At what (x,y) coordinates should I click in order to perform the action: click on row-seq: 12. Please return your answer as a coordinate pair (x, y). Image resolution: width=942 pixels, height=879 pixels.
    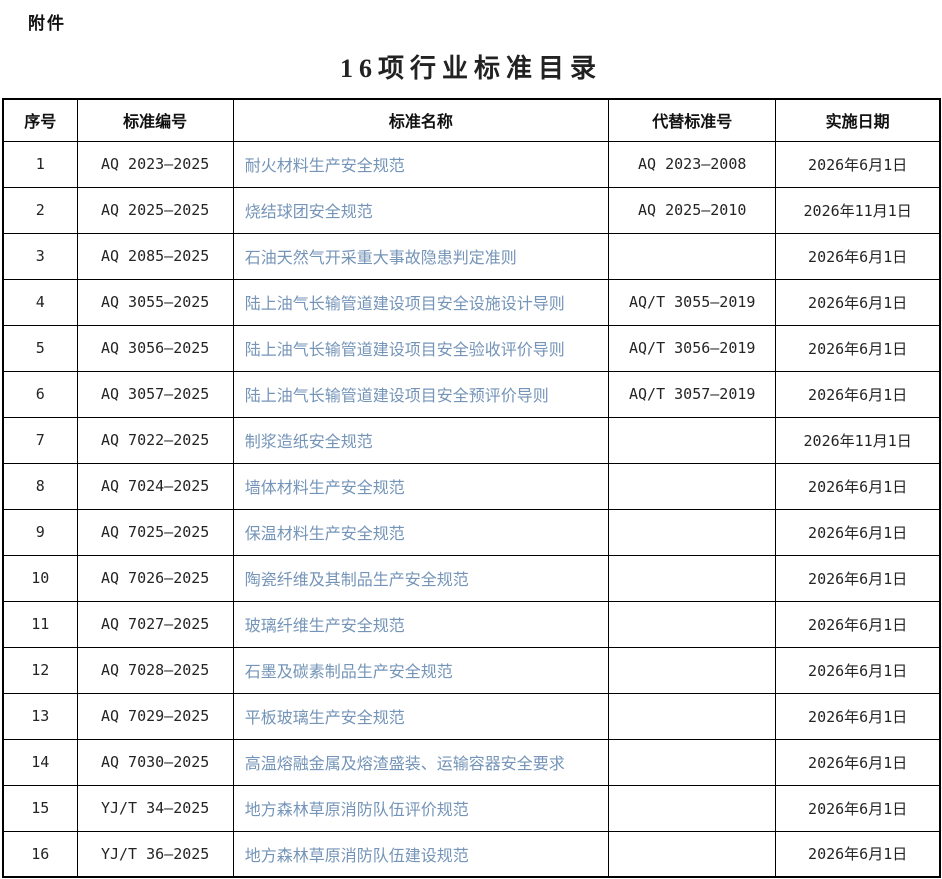
    Looking at the image, I should click on (40, 670).